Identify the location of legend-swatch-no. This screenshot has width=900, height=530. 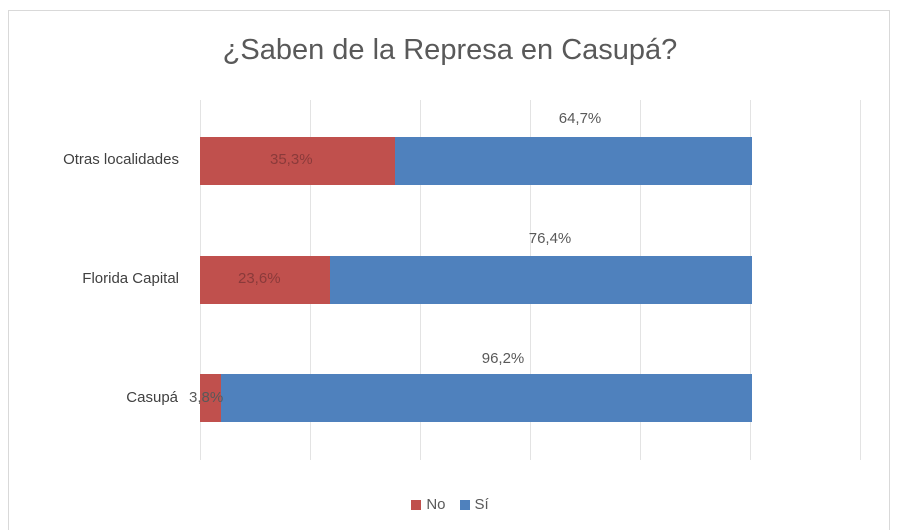
(416, 504).